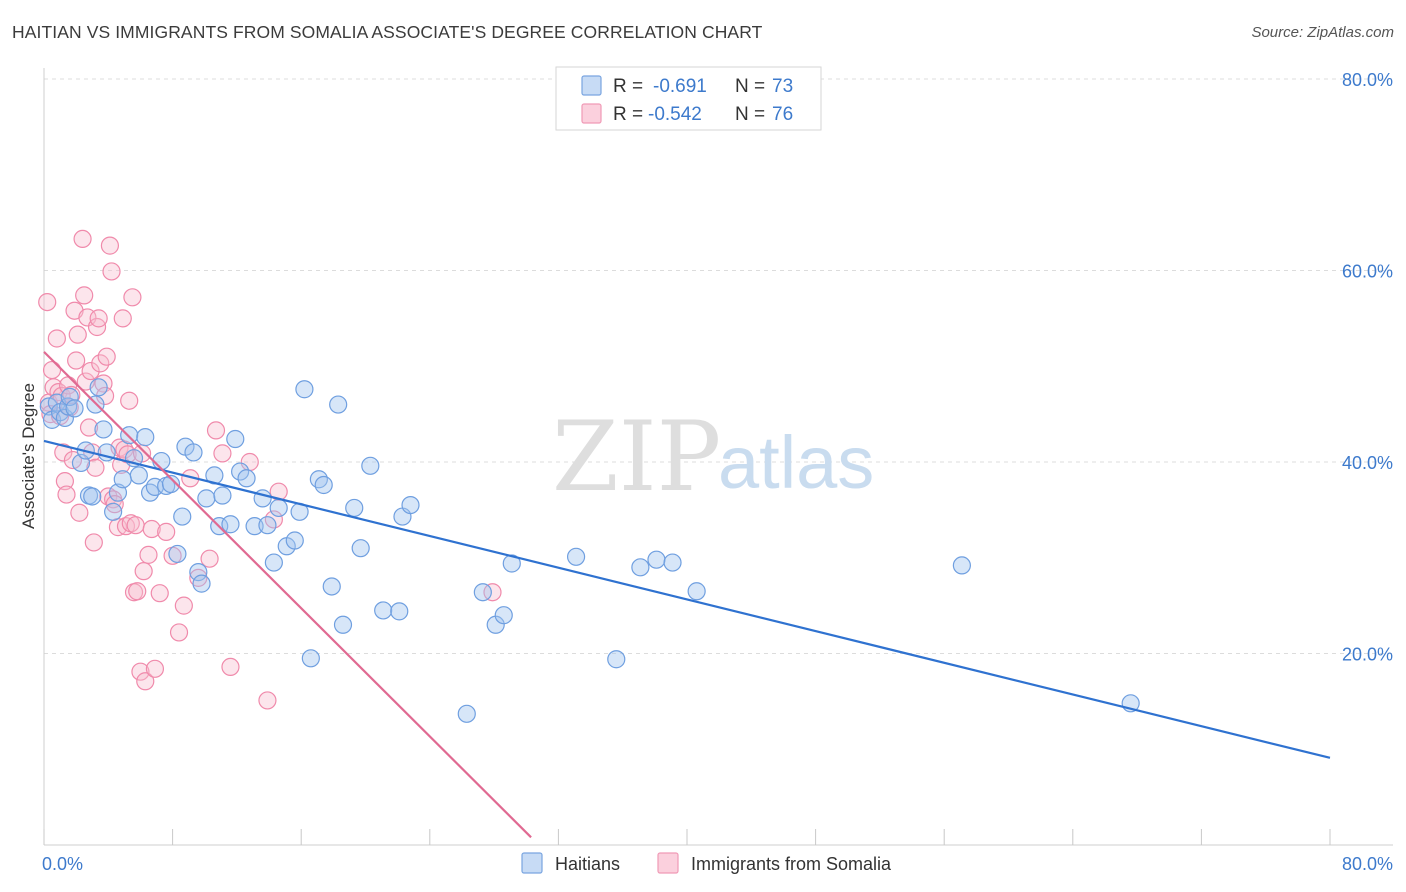 This screenshot has height=892, width=1406. Describe the element at coordinates (668, 863) in the screenshot. I see `bottom-legend-swatch-somalia` at that location.